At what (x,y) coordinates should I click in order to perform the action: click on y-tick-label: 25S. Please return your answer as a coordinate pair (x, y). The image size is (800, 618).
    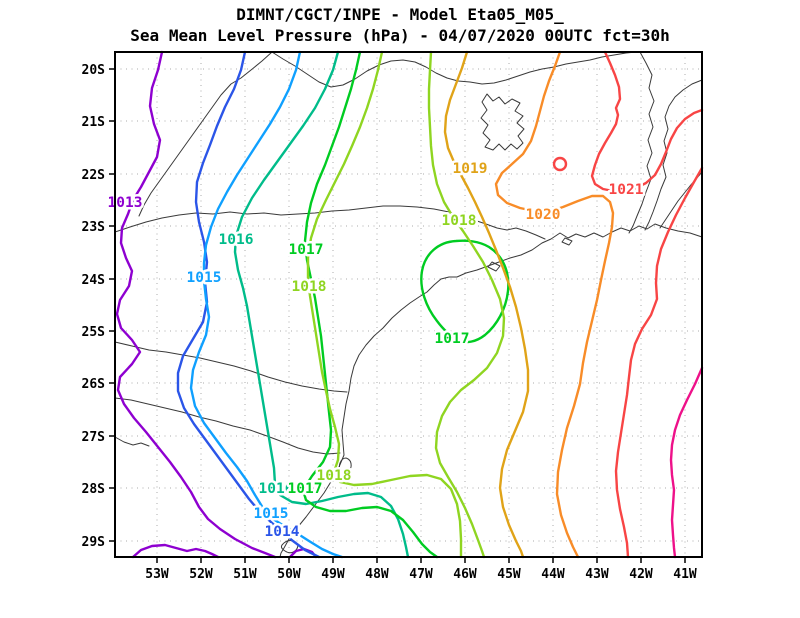
    Looking at the image, I should click on (94, 332).